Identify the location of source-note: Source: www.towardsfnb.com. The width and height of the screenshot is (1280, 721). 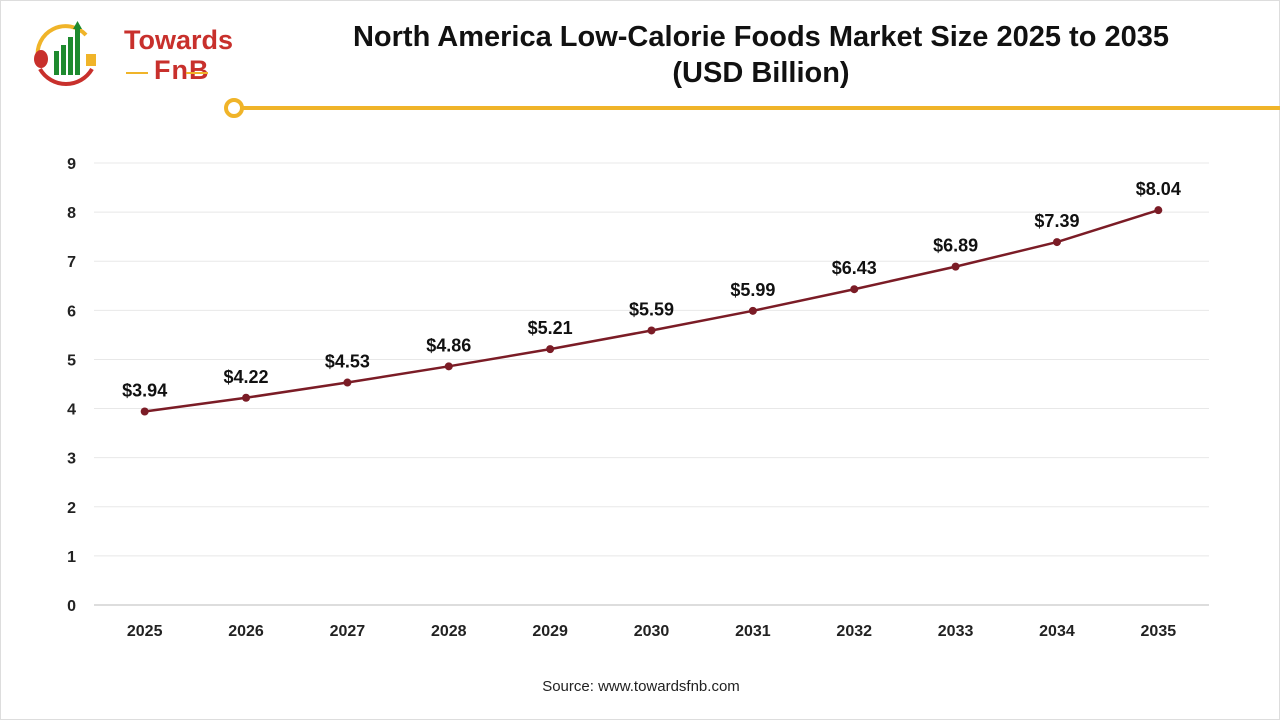
(641, 686).